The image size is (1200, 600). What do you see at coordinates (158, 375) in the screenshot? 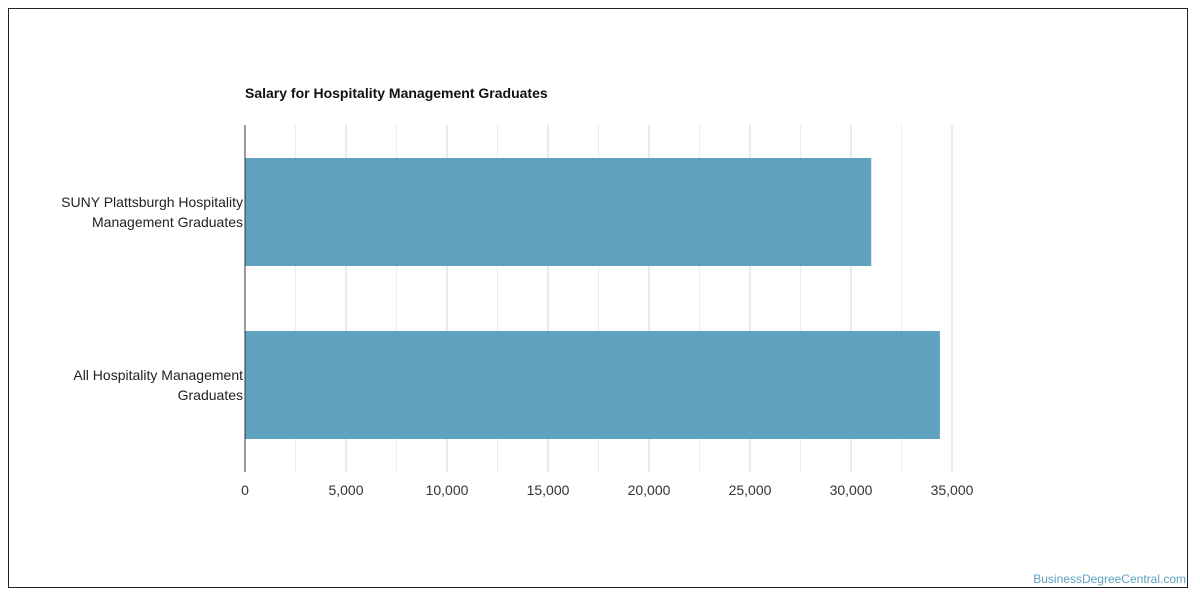
I see `category-label: All Hospitality Management` at bounding box center [158, 375].